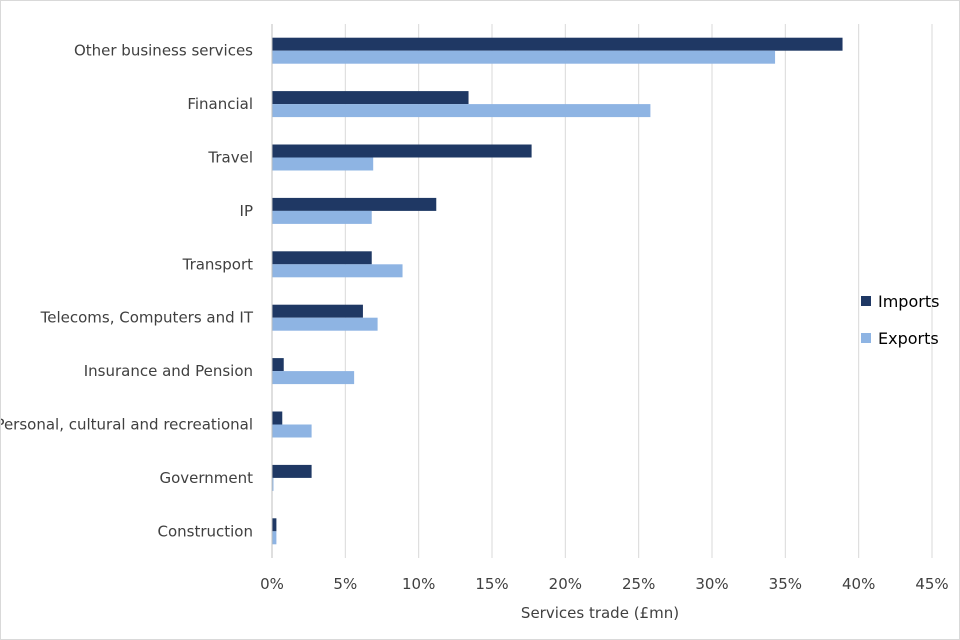 This screenshot has height=640, width=960. I want to click on category-label-financial: Financial, so click(220, 104).